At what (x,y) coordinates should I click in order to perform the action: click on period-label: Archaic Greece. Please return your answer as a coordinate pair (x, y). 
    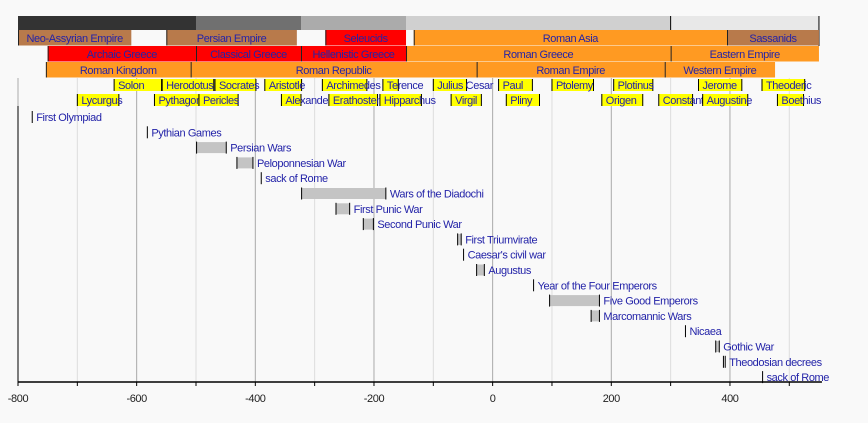
    Looking at the image, I should click on (122, 55).